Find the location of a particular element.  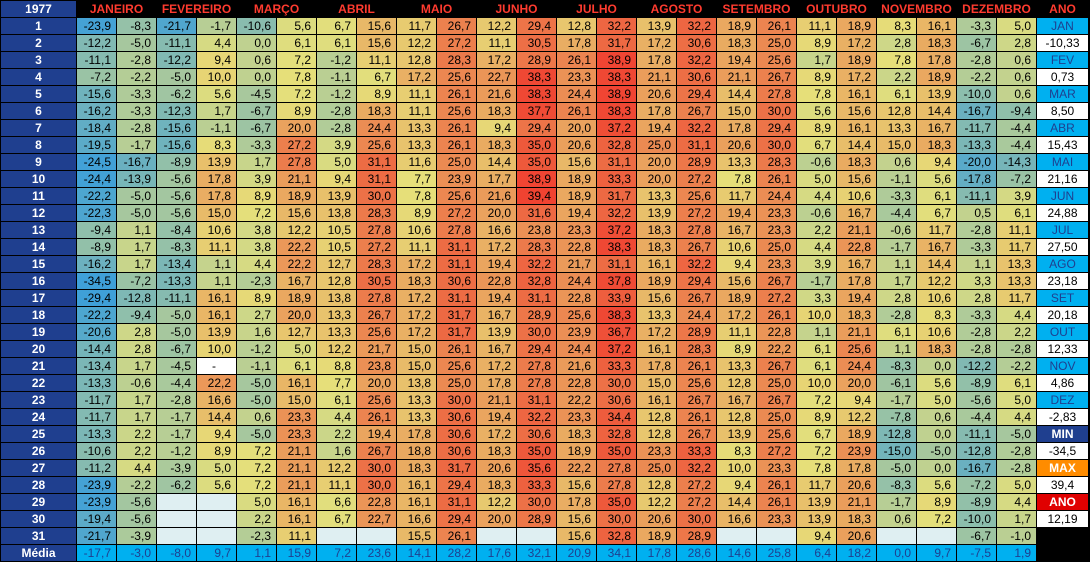

month-header: JANEIRO is located at coordinates (116, 9).